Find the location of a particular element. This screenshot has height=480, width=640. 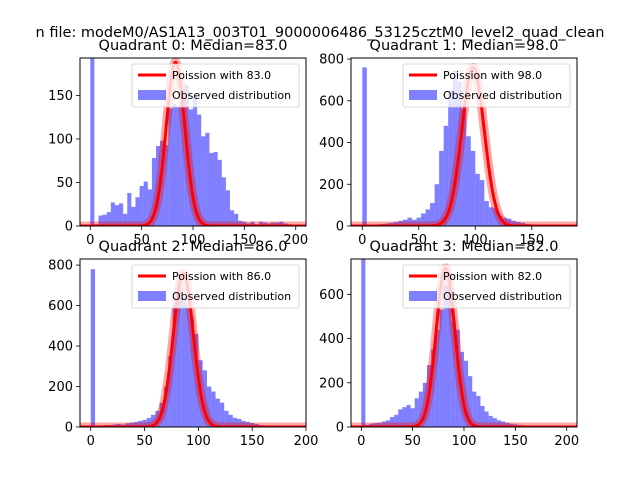

y-tick-label: 400 is located at coordinates (60, 347).